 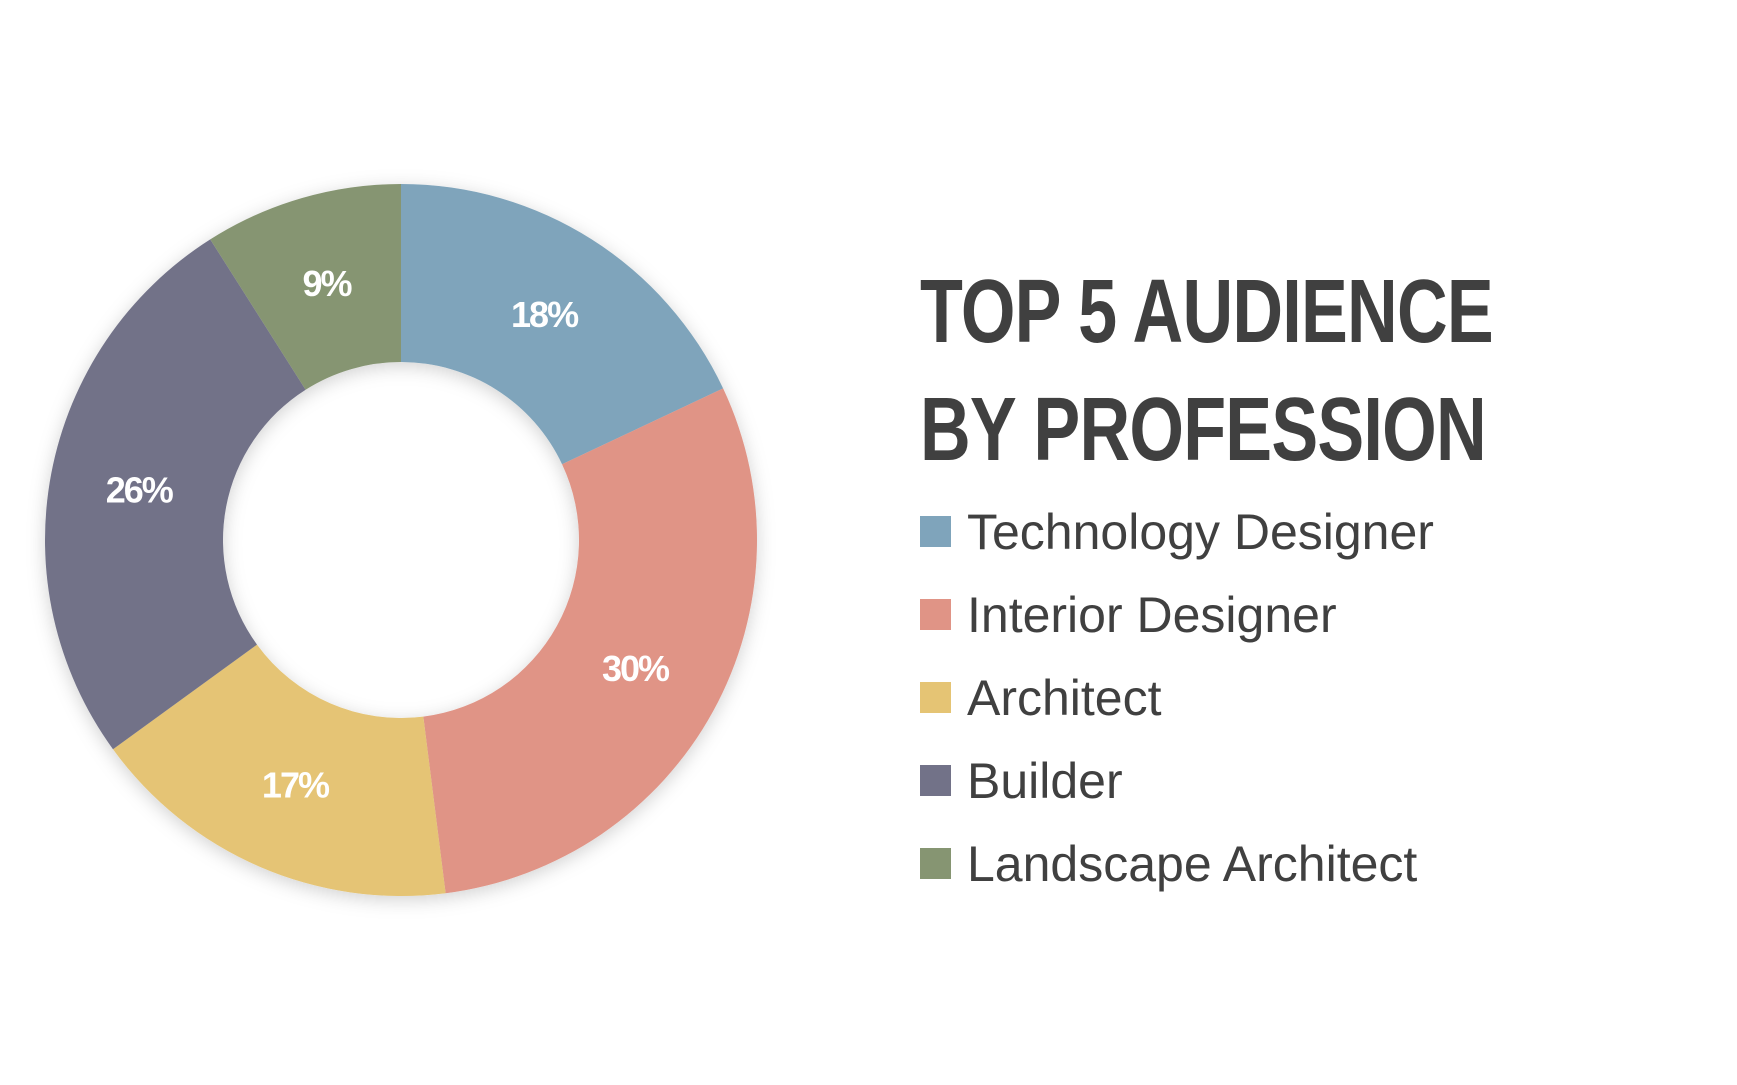 What do you see at coordinates (545, 314) in the screenshot?
I see `slice-percent-label: 18%` at bounding box center [545, 314].